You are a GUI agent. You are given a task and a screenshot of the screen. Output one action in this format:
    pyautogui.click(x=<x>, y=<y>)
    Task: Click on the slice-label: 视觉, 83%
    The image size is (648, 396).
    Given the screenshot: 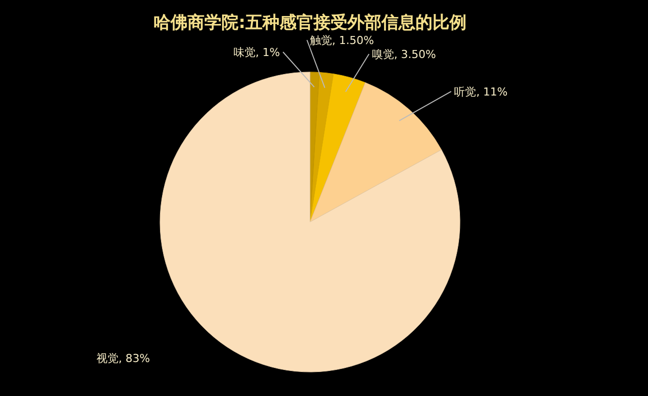 What is the action you would take?
    pyautogui.click(x=123, y=358)
    